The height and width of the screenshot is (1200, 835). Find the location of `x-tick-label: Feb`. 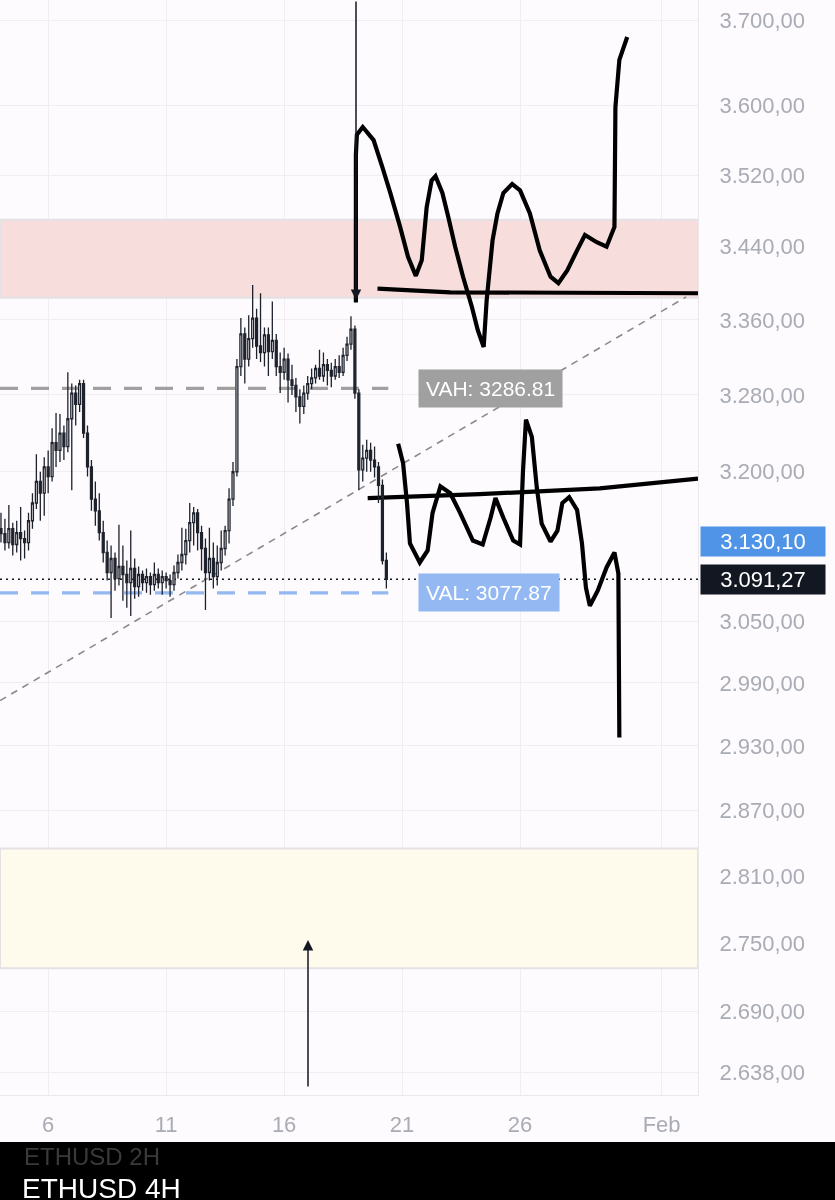

x-tick-label: Feb is located at coordinates (661, 1125).